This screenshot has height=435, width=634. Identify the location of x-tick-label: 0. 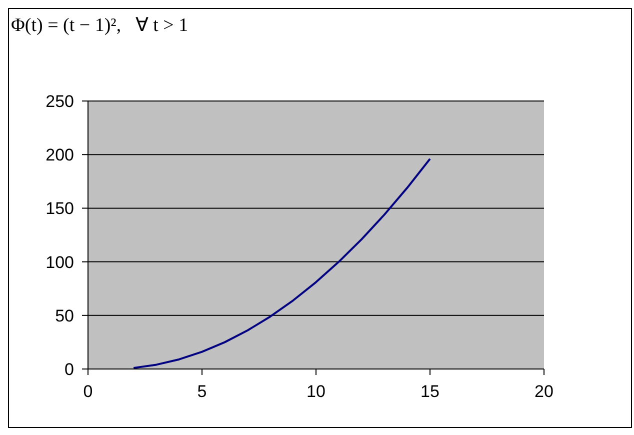
(88, 392).